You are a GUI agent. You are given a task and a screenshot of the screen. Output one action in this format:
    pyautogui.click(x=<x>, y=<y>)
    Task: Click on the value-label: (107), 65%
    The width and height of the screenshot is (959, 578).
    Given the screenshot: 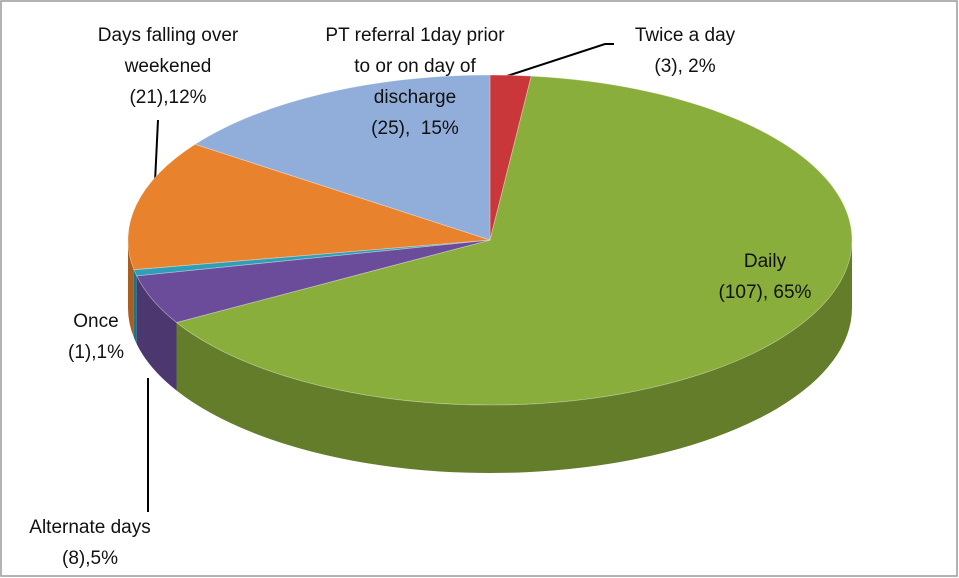 What is the action you would take?
    pyautogui.click(x=765, y=292)
    